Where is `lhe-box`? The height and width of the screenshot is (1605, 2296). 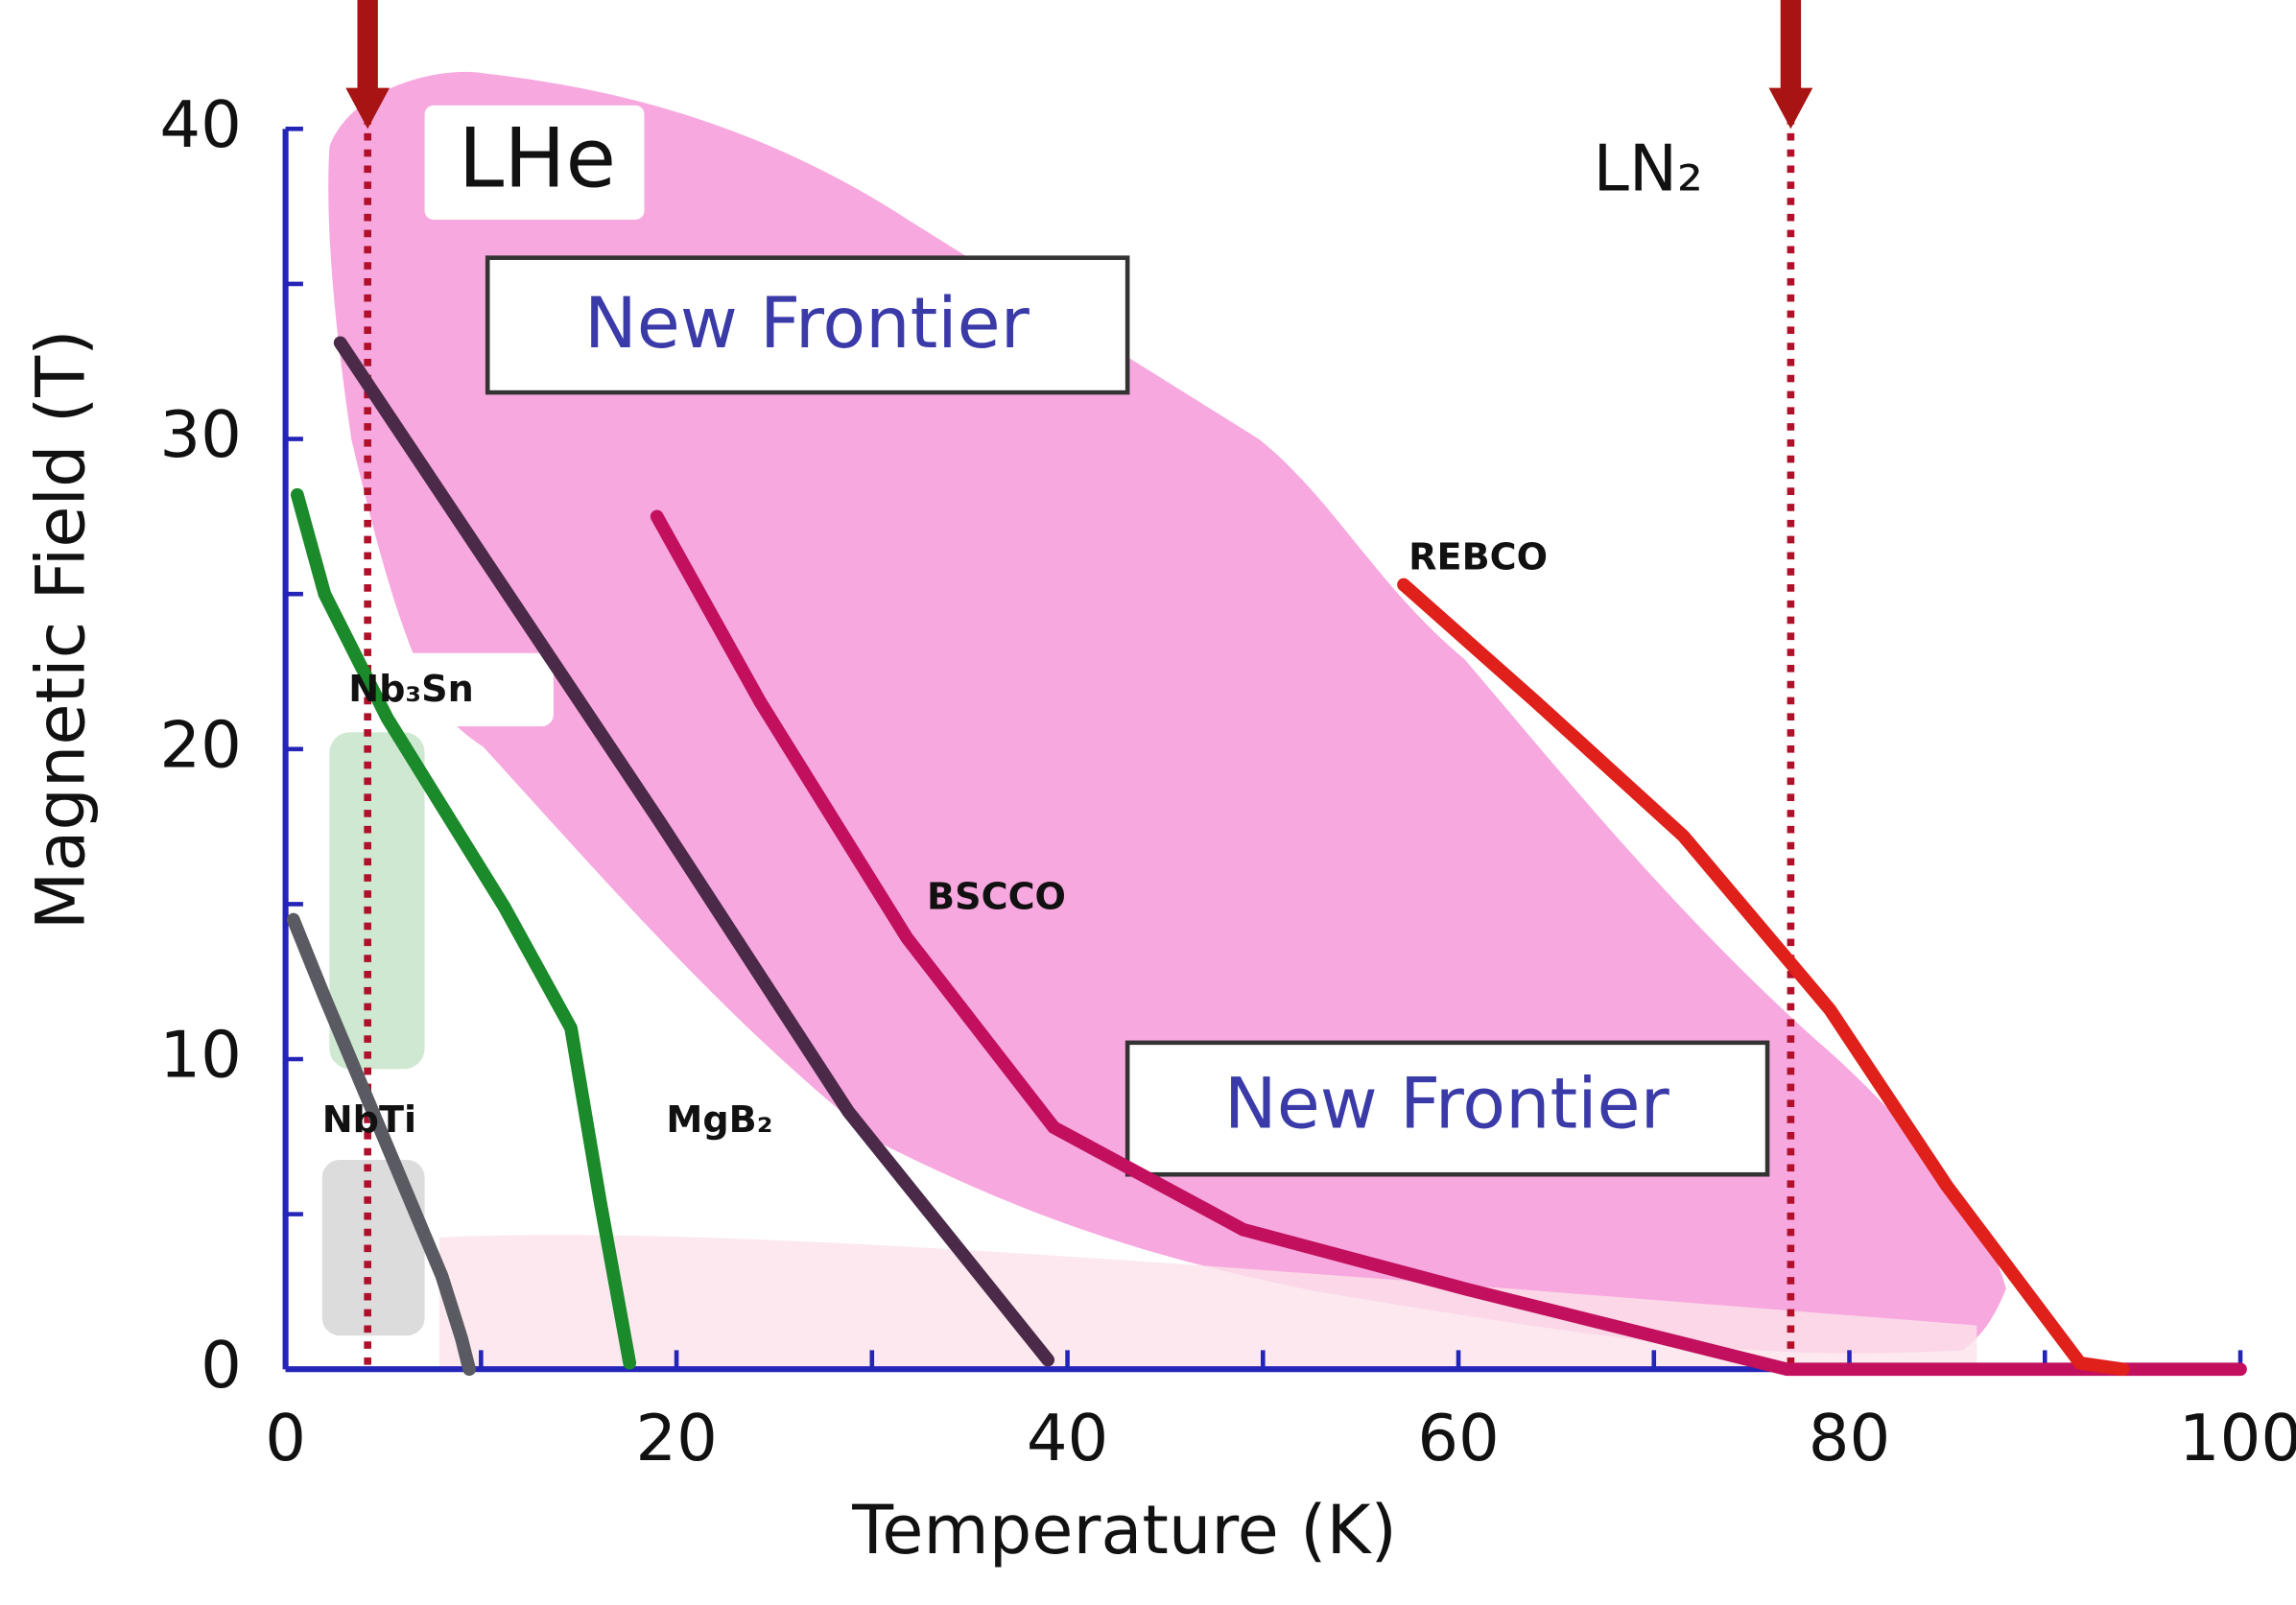 lhe-box is located at coordinates (534, 162).